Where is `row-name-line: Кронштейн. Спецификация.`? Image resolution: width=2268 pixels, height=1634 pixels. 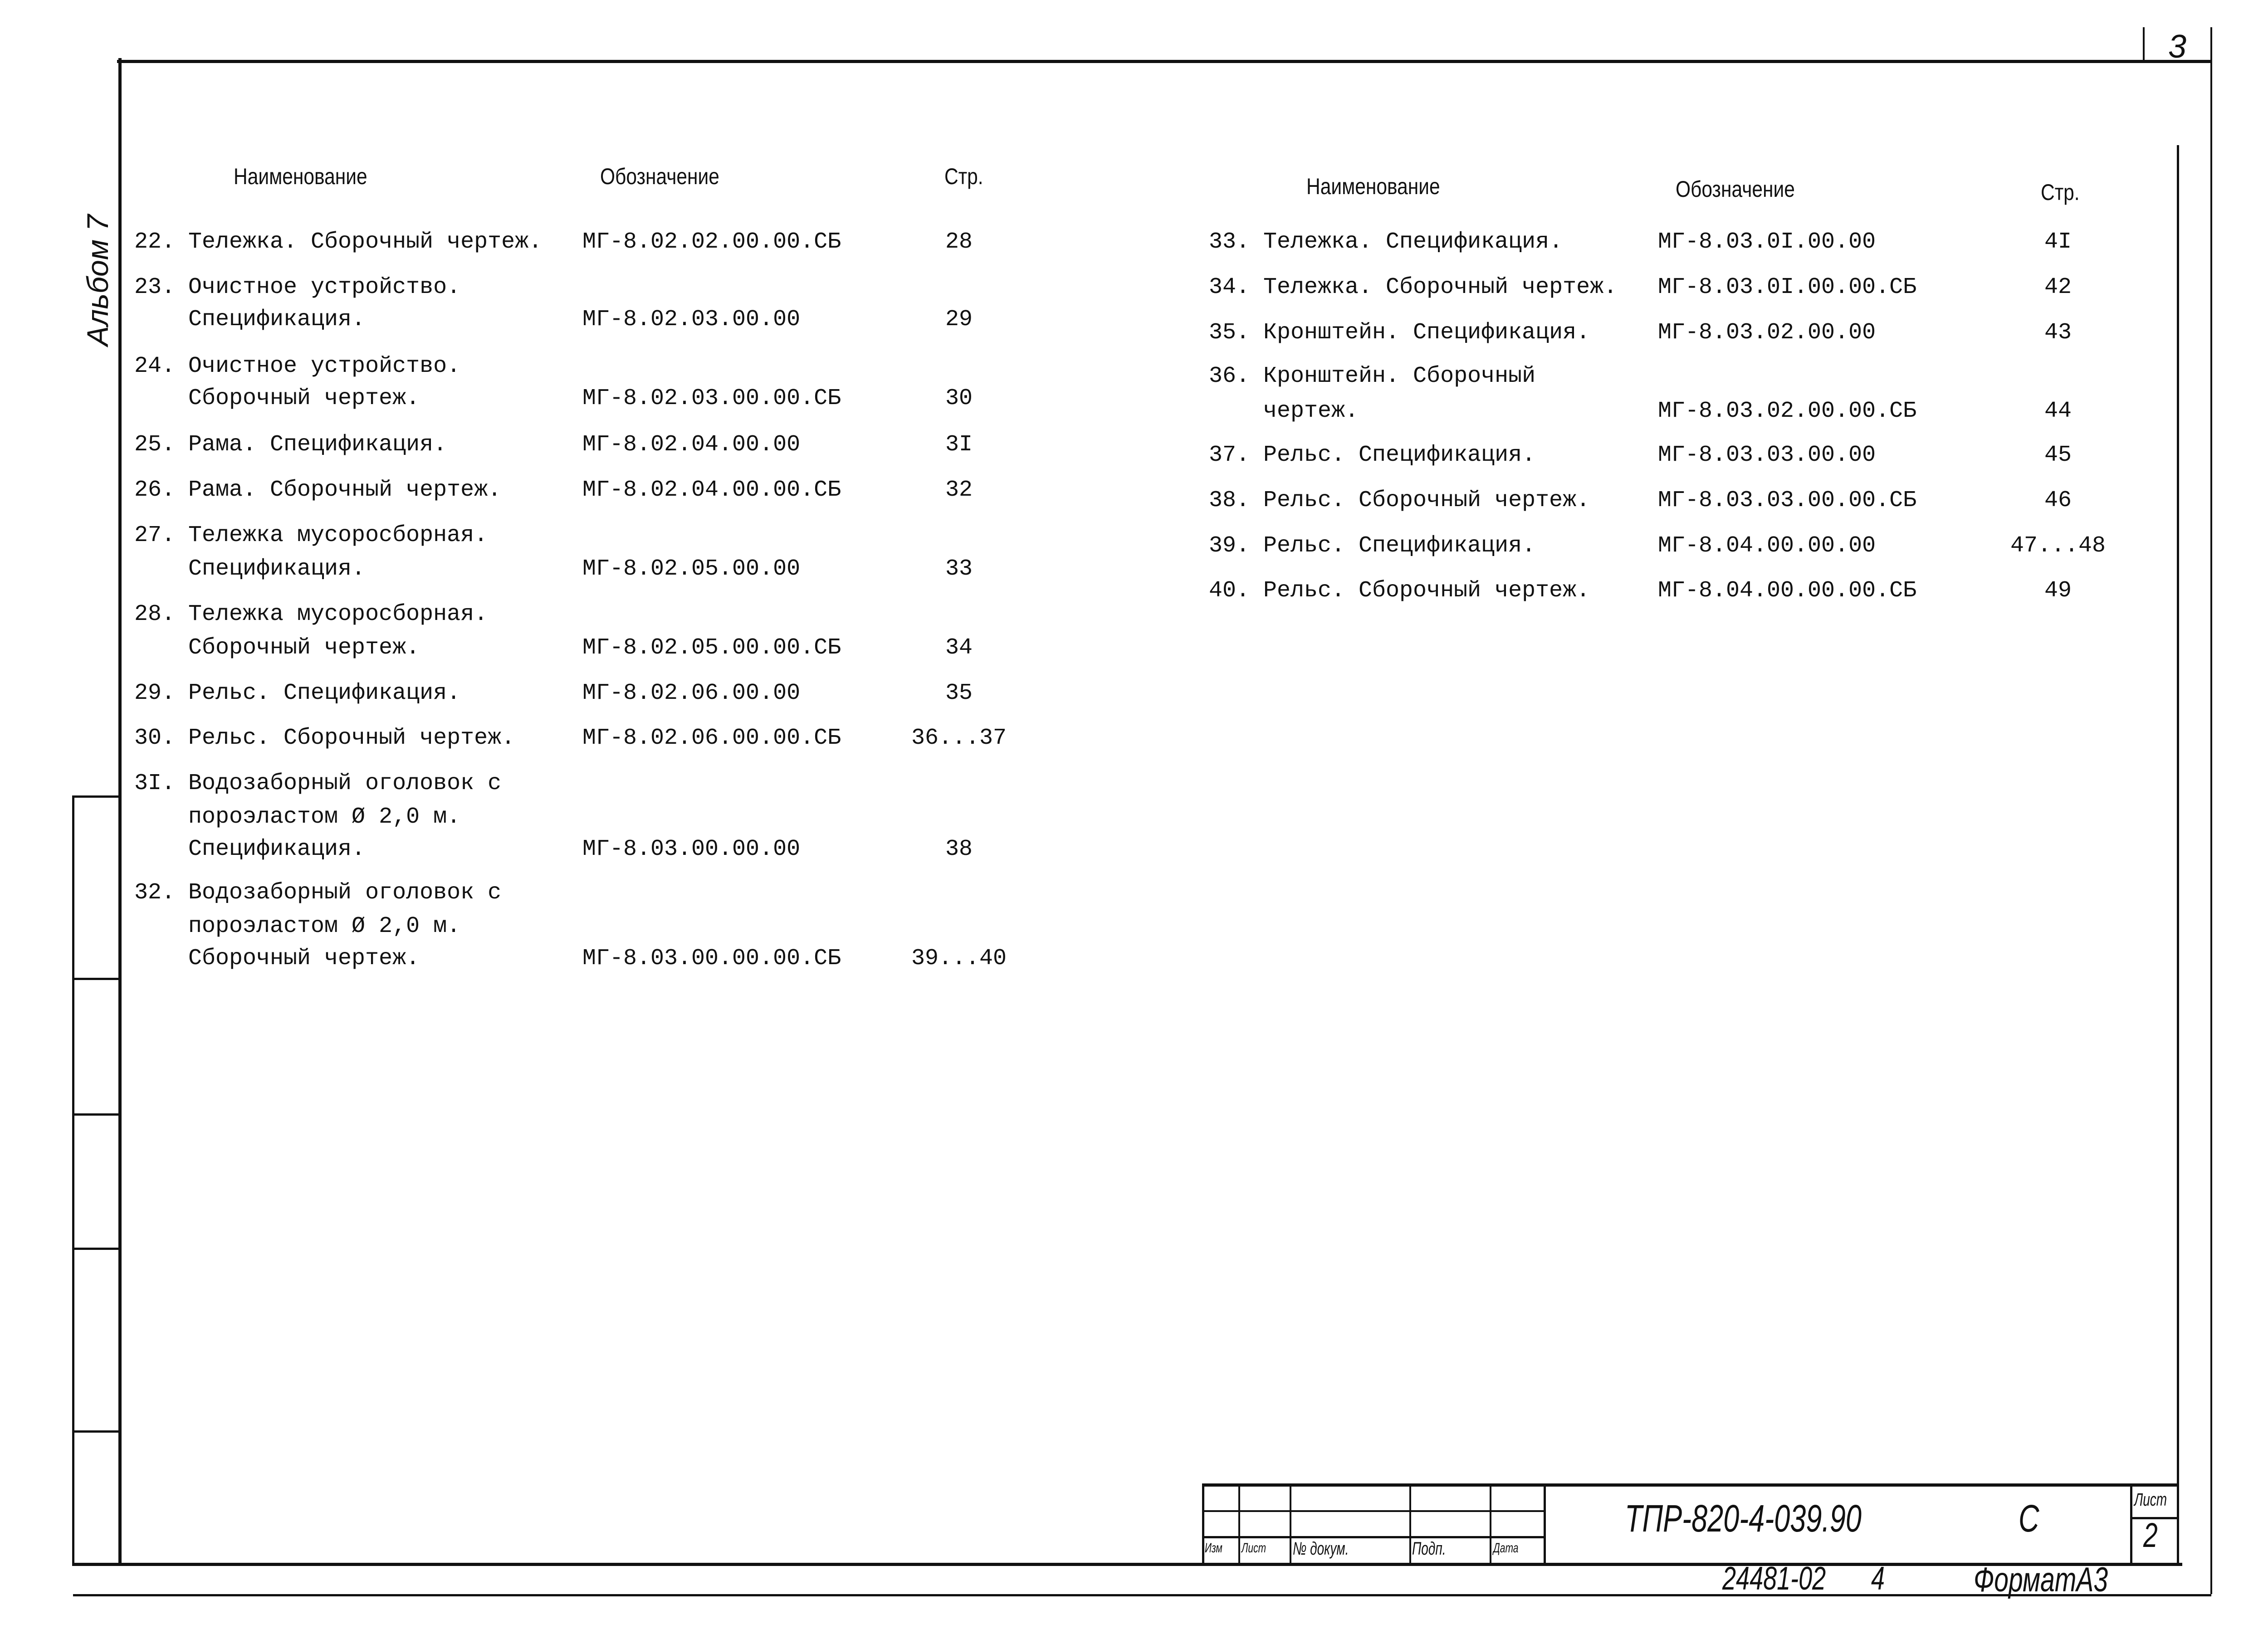 row-name-line: Кронштейн. Спецификация. is located at coordinates (1427, 333).